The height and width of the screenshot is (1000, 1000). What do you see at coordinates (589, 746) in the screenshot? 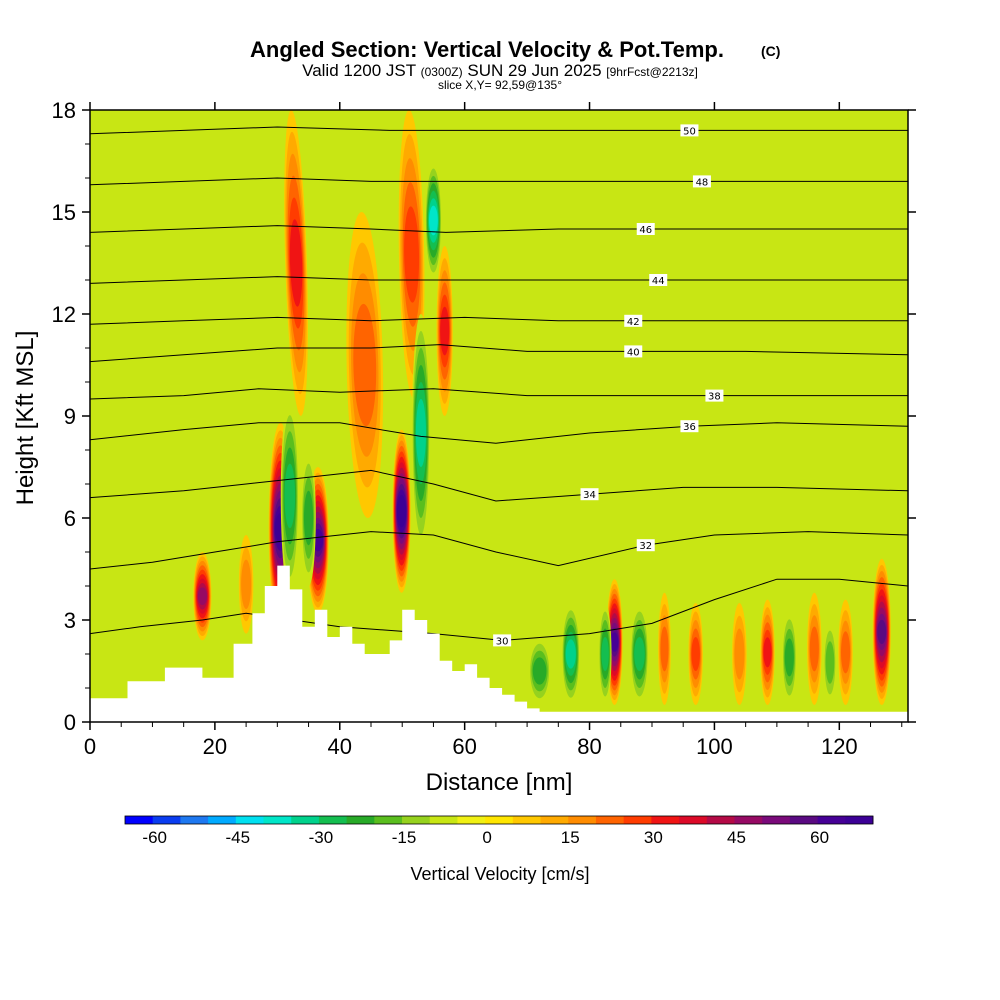
I see `x-tick-label: 80` at bounding box center [589, 746].